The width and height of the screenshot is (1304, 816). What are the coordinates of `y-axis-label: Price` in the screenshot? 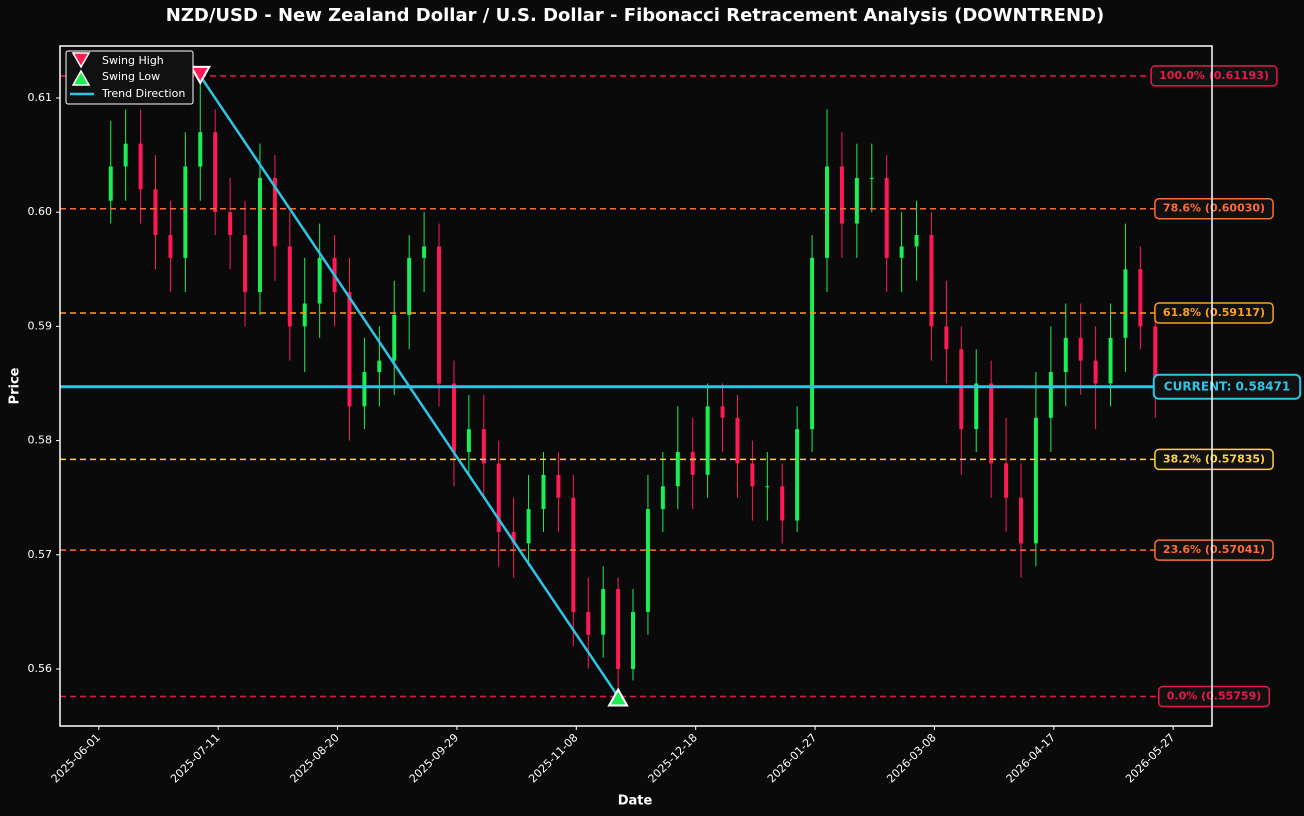 It's located at (15, 385).